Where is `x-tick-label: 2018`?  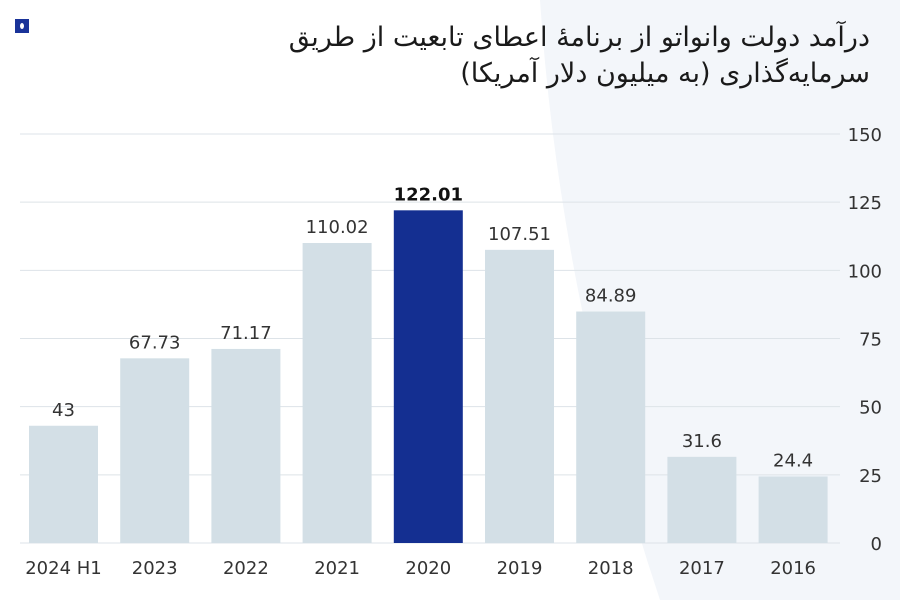 x-tick-label: 2018 is located at coordinates (611, 568).